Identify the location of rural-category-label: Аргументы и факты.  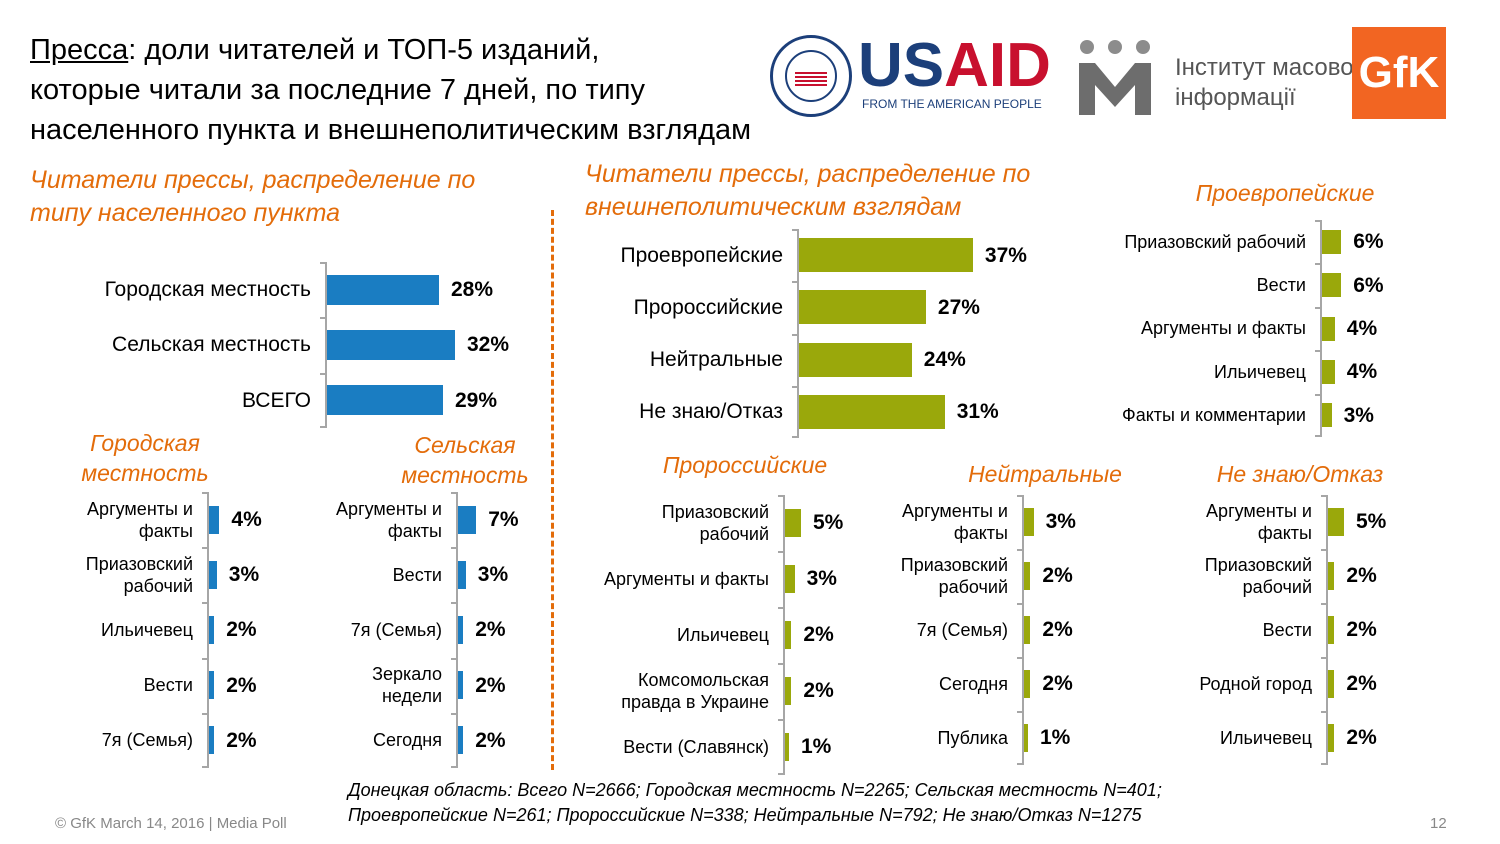
(389, 519).